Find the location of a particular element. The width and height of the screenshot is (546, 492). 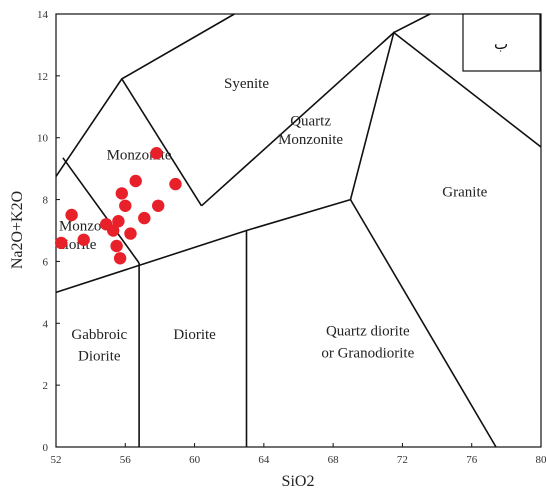

panel-badge: ب is located at coordinates (501, 42).